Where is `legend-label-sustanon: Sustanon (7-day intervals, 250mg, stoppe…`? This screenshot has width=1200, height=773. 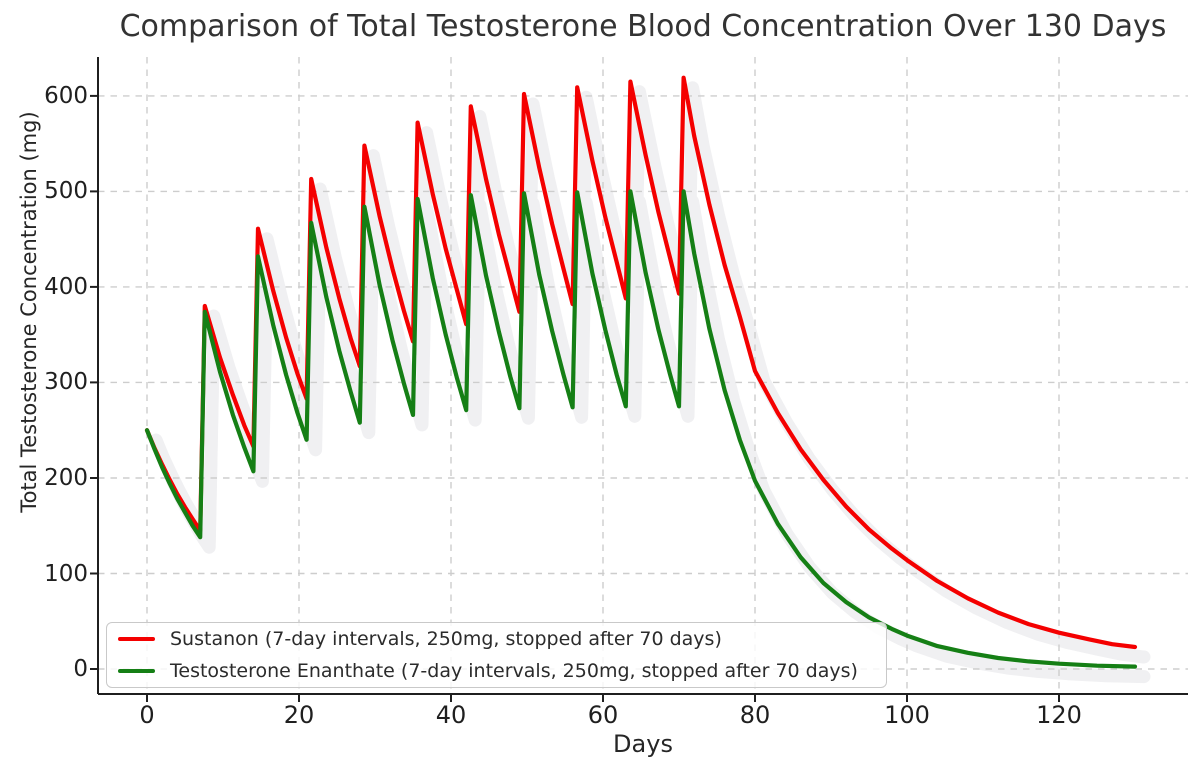 legend-label-sustanon: Sustanon (7-day intervals, 250mg, stoppe… is located at coordinates (446, 639).